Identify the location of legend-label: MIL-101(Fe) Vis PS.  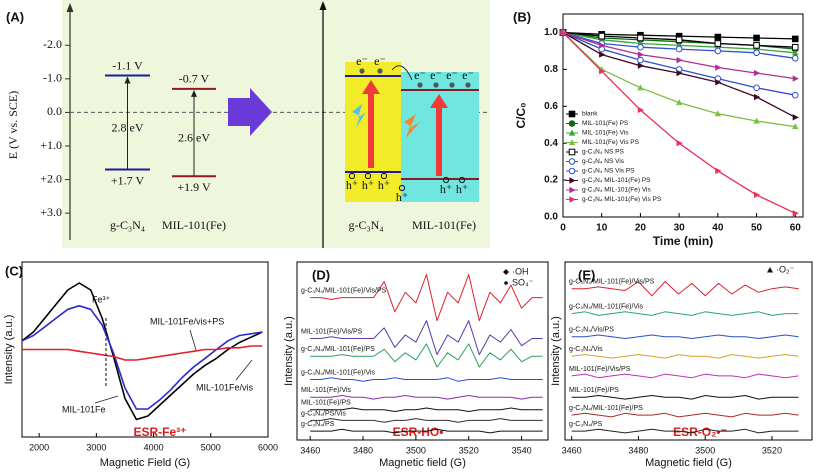
(611, 142).